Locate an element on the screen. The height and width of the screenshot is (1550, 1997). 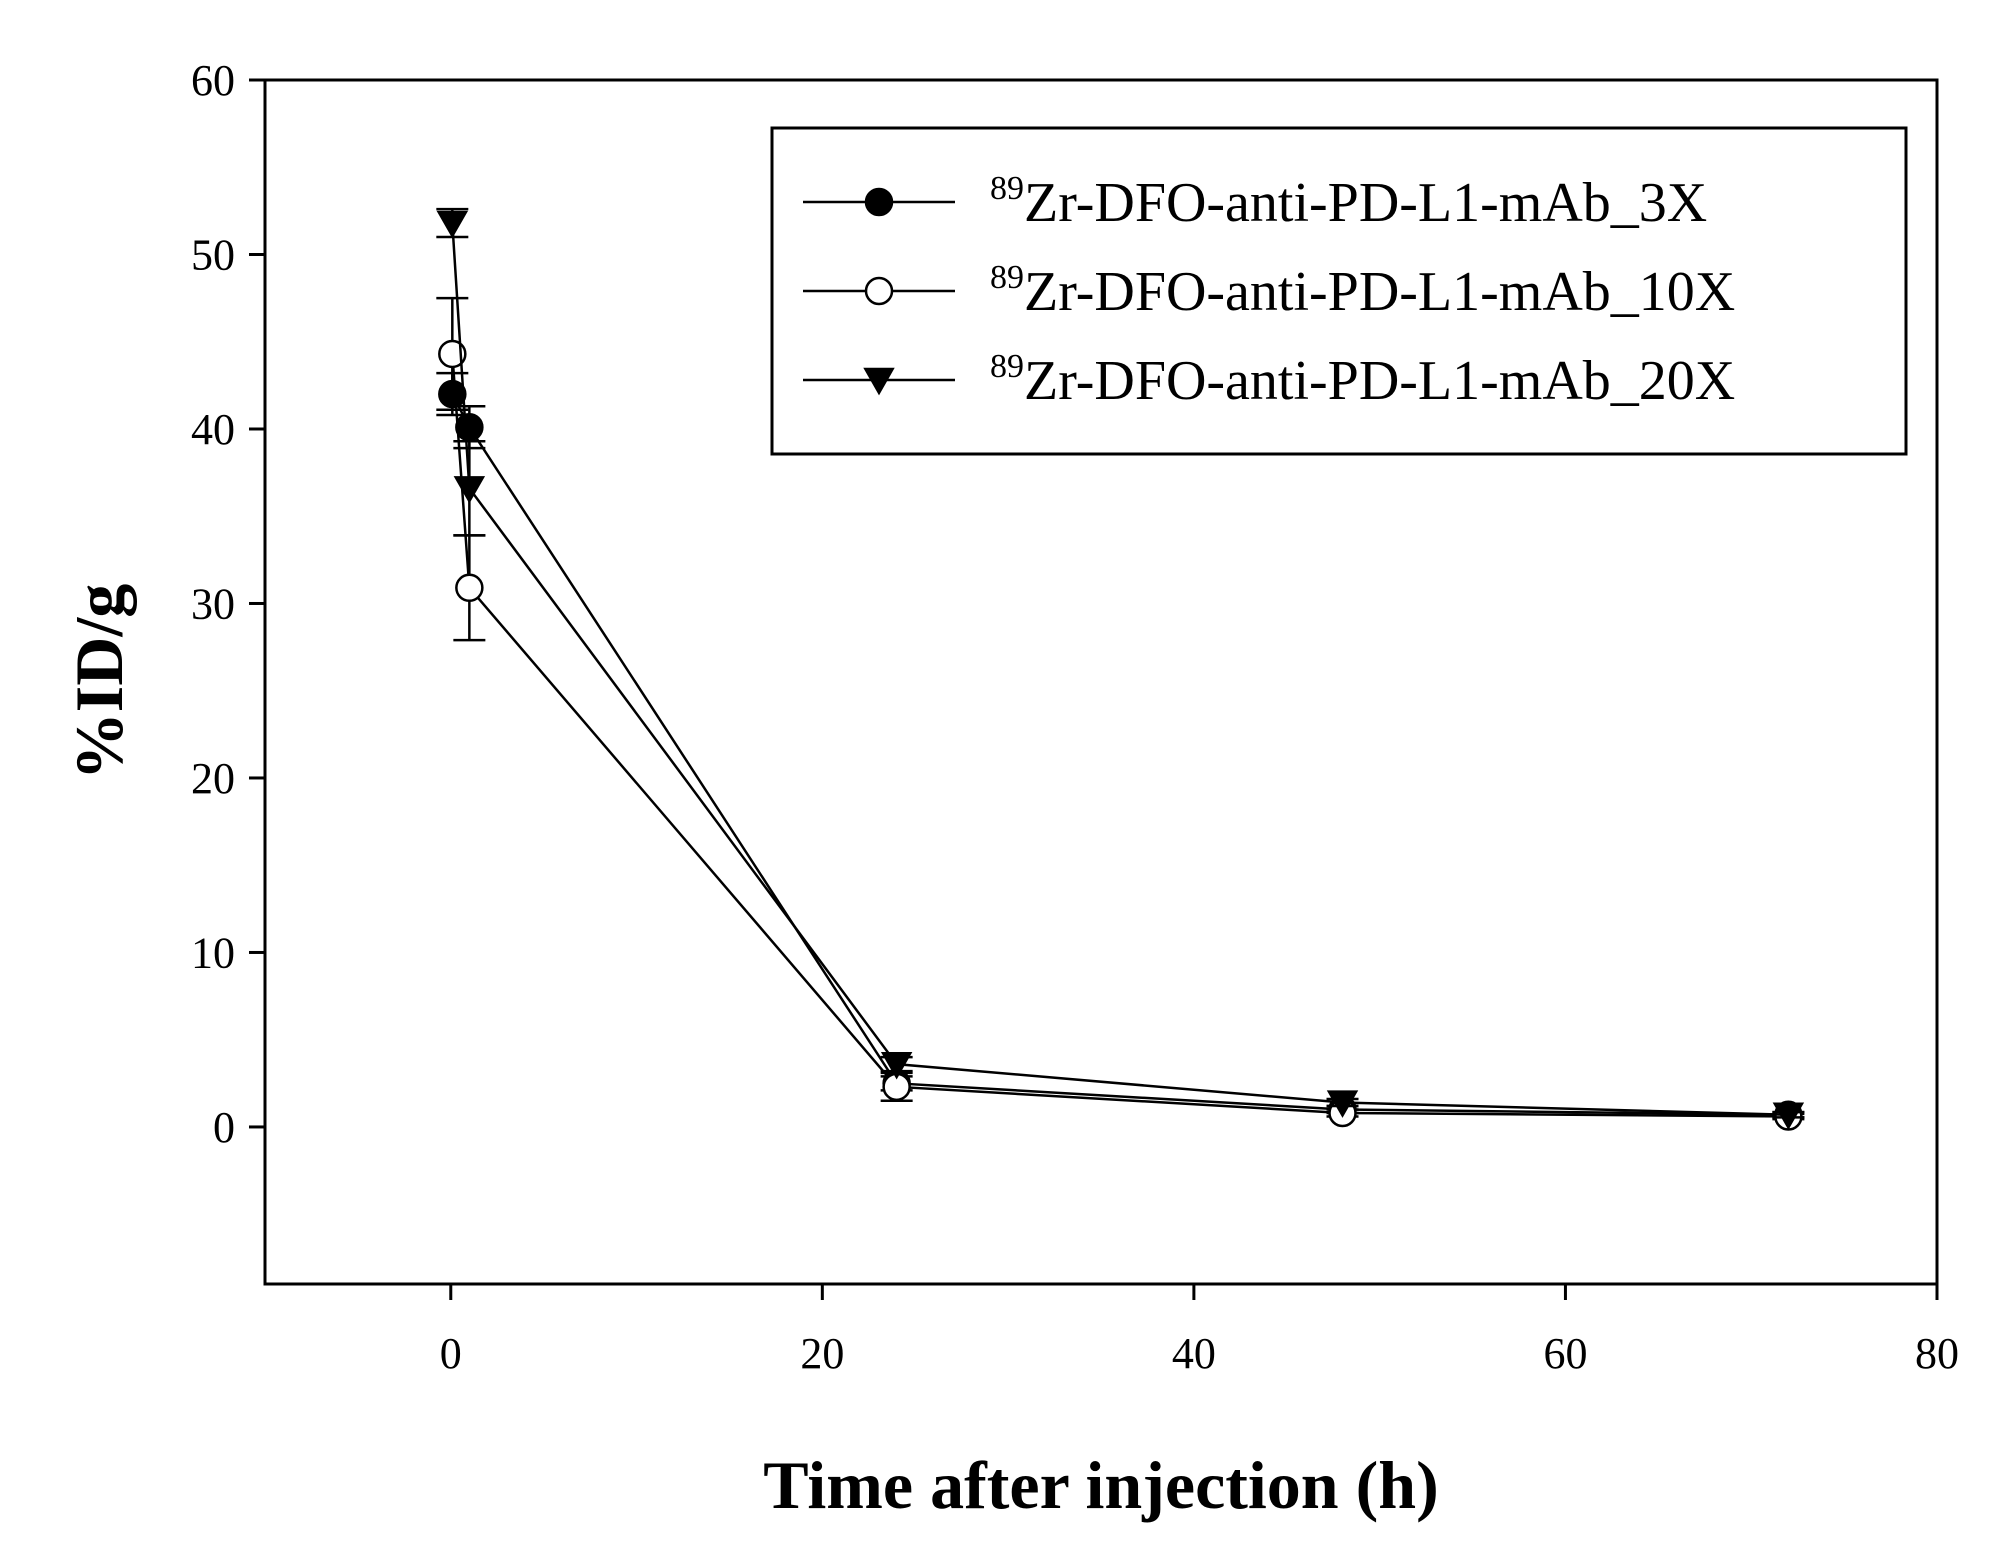
legend-label-0: 89Zr-DFO-anti-PD-L1-mAb_3X is located at coordinates (1348, 202).